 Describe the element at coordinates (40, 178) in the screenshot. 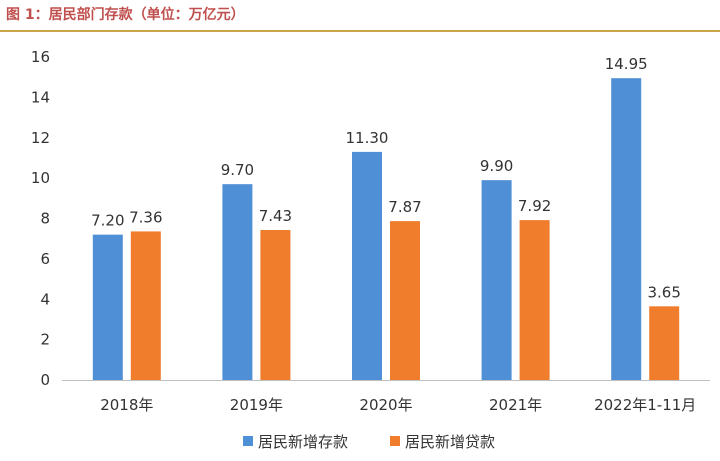

I see `y-tick-label: 10` at that location.